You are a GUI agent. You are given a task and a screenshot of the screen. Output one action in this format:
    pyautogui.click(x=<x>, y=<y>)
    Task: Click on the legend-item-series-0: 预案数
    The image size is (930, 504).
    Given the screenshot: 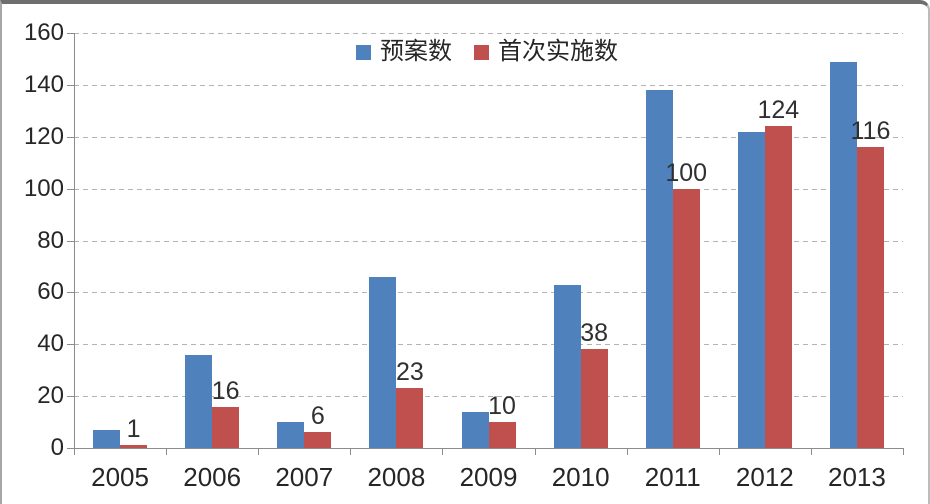 What is the action you would take?
    pyautogui.click(x=404, y=52)
    